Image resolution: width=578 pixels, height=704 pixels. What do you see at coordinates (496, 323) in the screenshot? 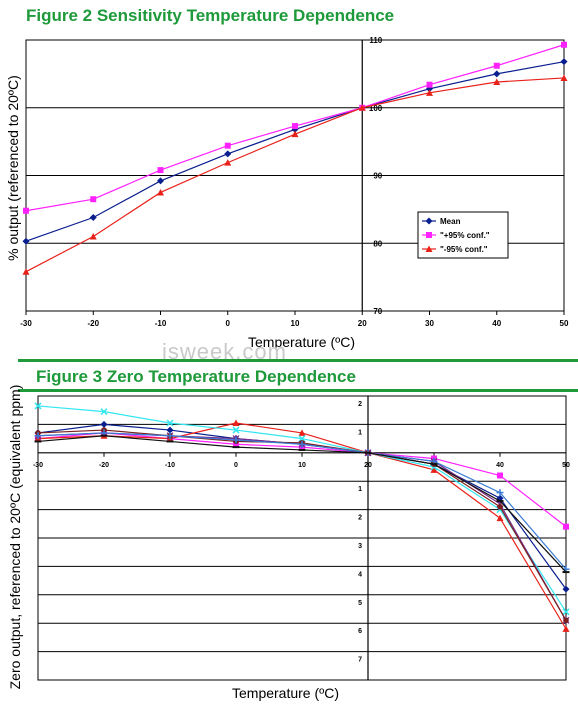
I see `figure2-x-tick-label: 40` at bounding box center [496, 323].